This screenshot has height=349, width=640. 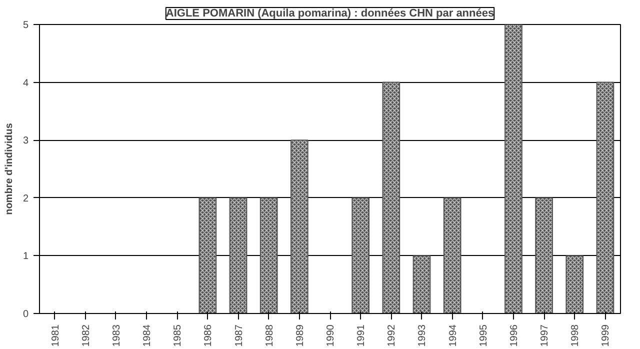 I want to click on x-tick-label: 1996, so click(x=514, y=335).